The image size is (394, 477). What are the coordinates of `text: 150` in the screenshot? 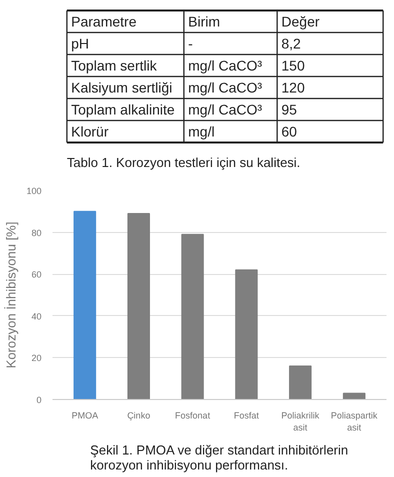 It's located at (293, 66).